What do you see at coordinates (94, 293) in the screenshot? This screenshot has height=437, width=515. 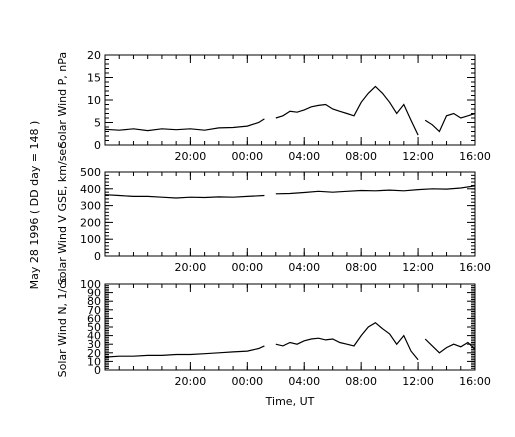 I see `y-tick-label: 90` at bounding box center [94, 293].